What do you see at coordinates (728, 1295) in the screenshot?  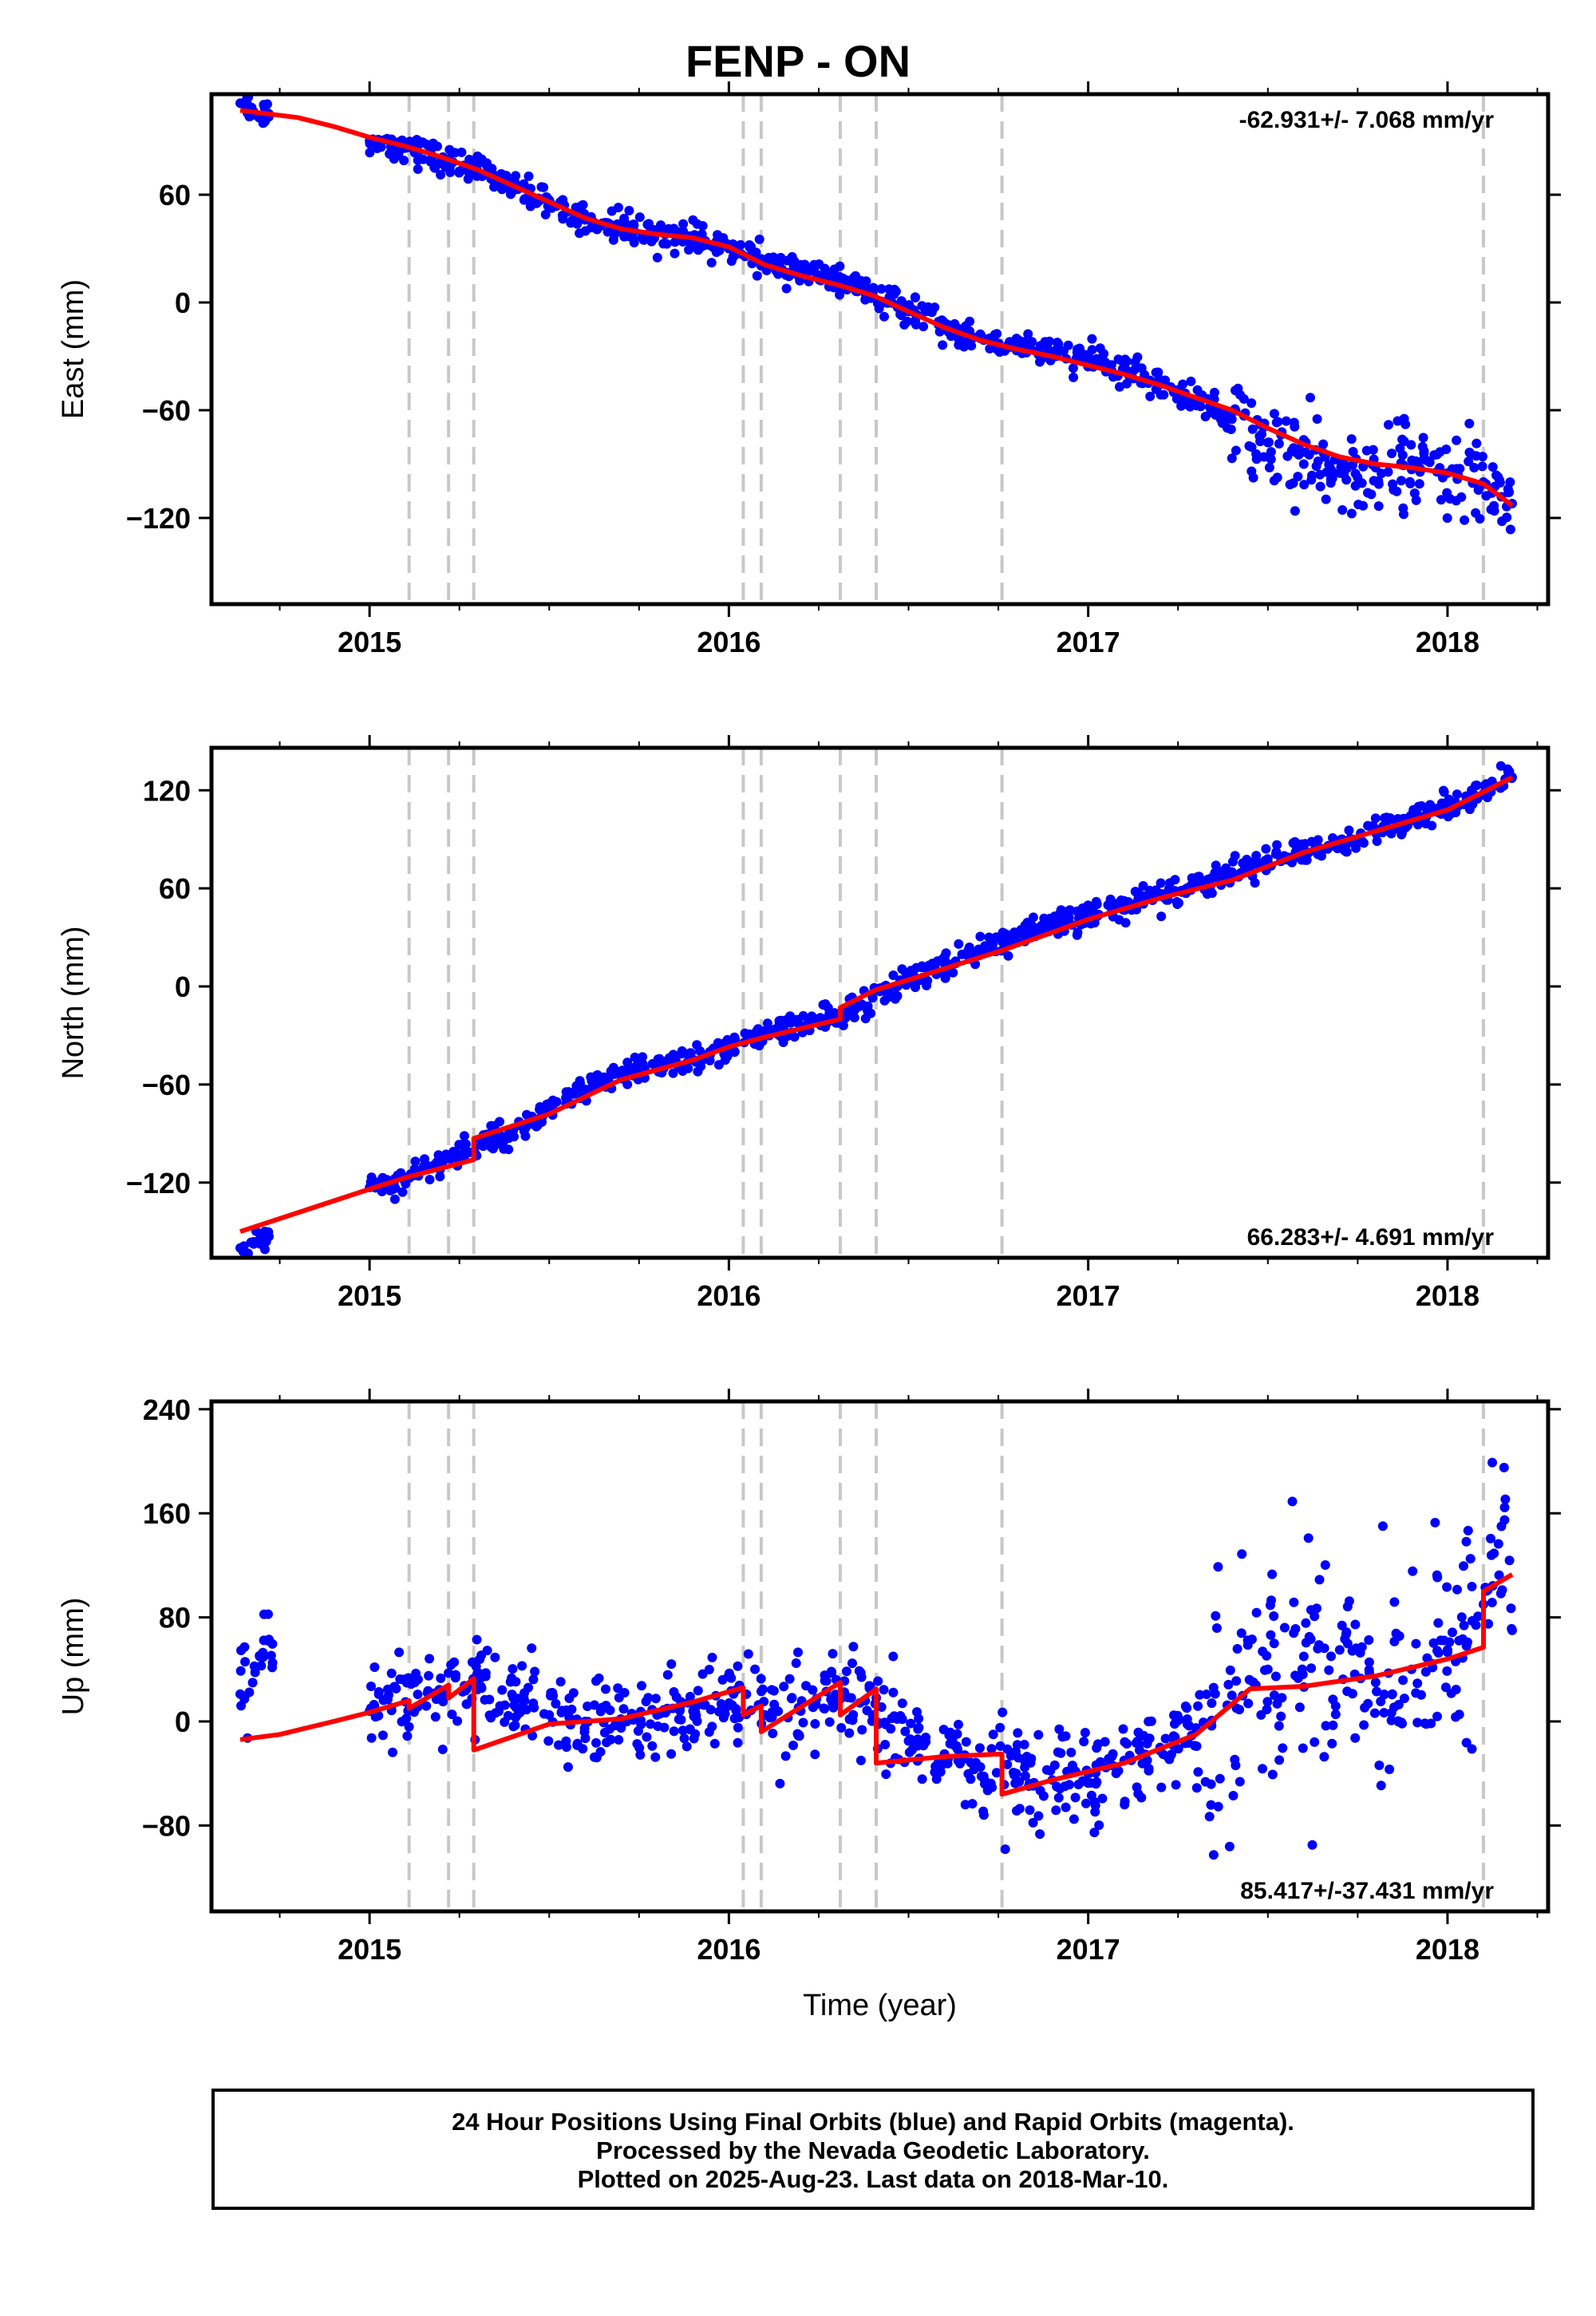 I see `x-tick-label: 2016` at bounding box center [728, 1295].